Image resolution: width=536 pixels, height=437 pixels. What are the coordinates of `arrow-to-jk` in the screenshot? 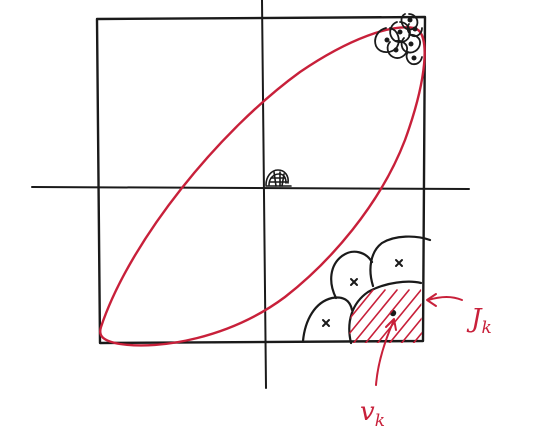 It's located at (444, 300).